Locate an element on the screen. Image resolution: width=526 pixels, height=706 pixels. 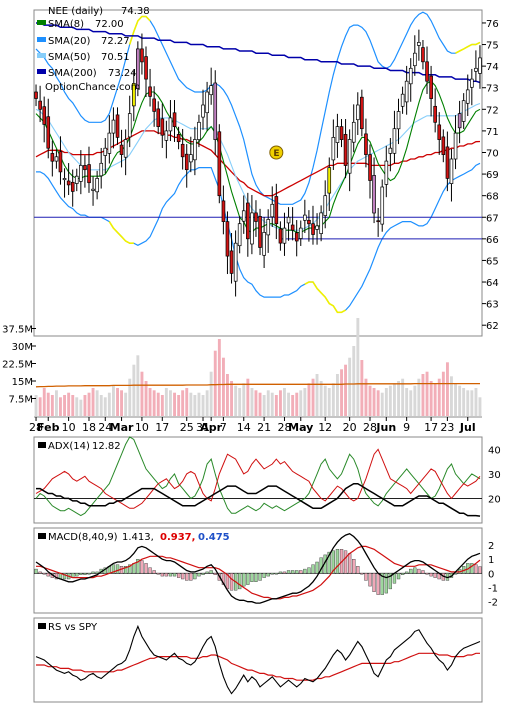
price-tick-label: 65 is located at coordinates (492, 261).